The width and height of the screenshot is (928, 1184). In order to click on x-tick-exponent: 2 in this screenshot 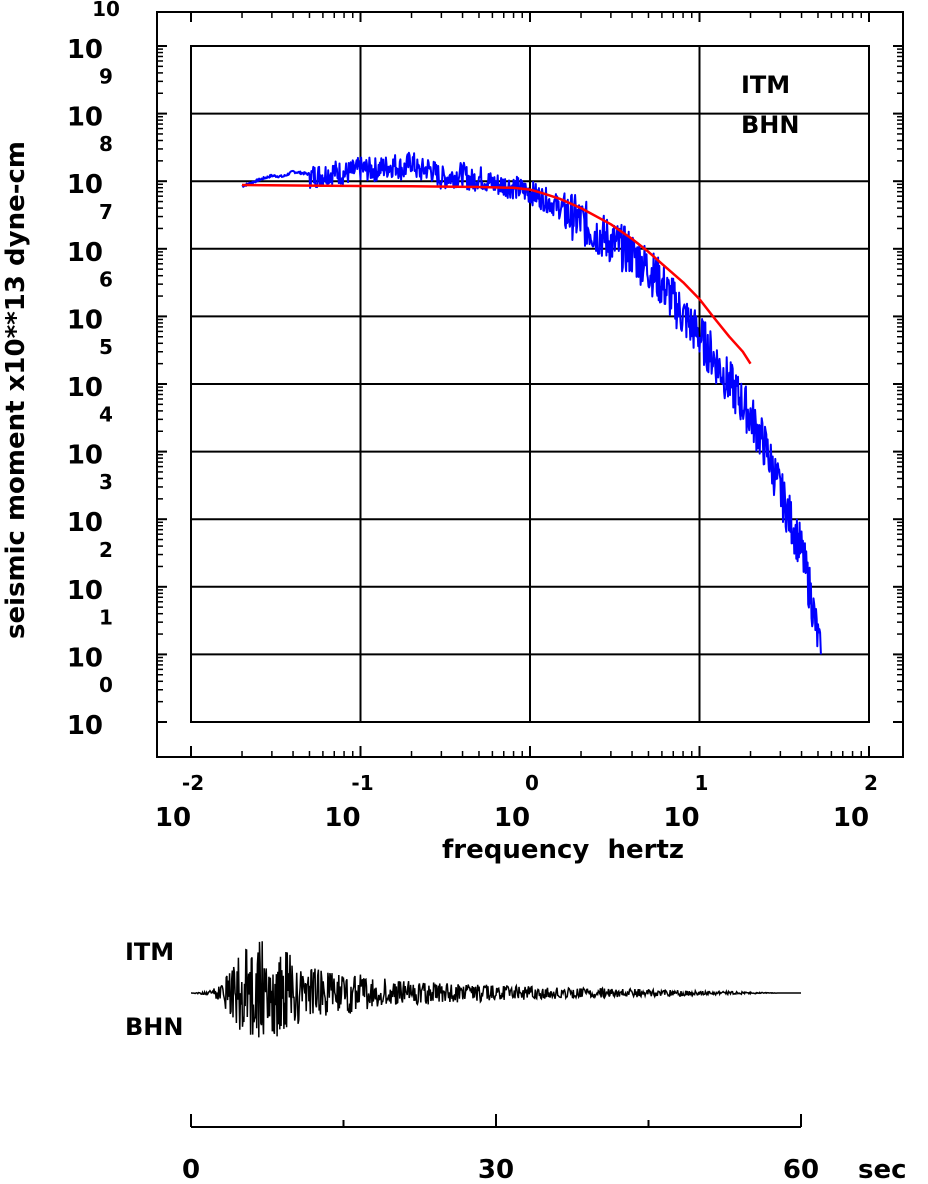, I will do `click(871, 783)`.